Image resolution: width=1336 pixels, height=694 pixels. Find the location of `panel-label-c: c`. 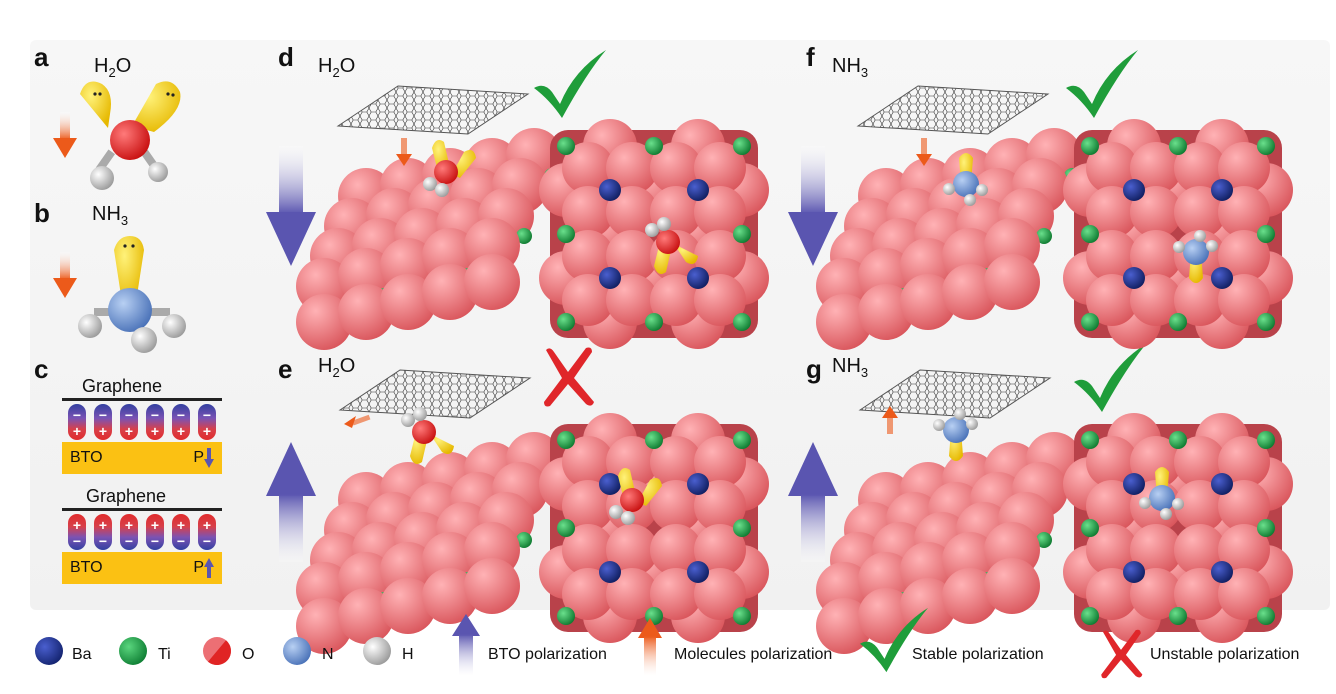

panel-label-c: c is located at coordinates (41, 369).